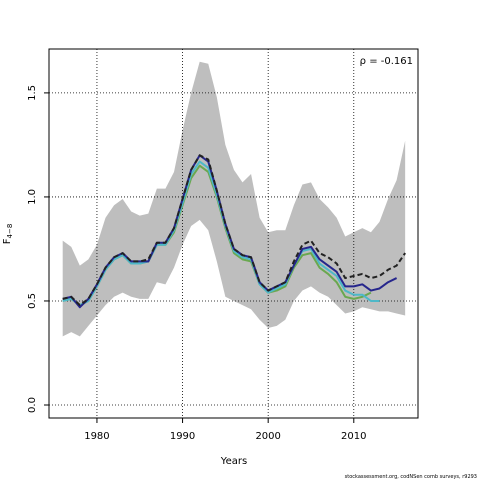 The image size is (480, 480). What do you see at coordinates (7, 241) in the screenshot?
I see `y-label-main: F` at bounding box center [7, 241].